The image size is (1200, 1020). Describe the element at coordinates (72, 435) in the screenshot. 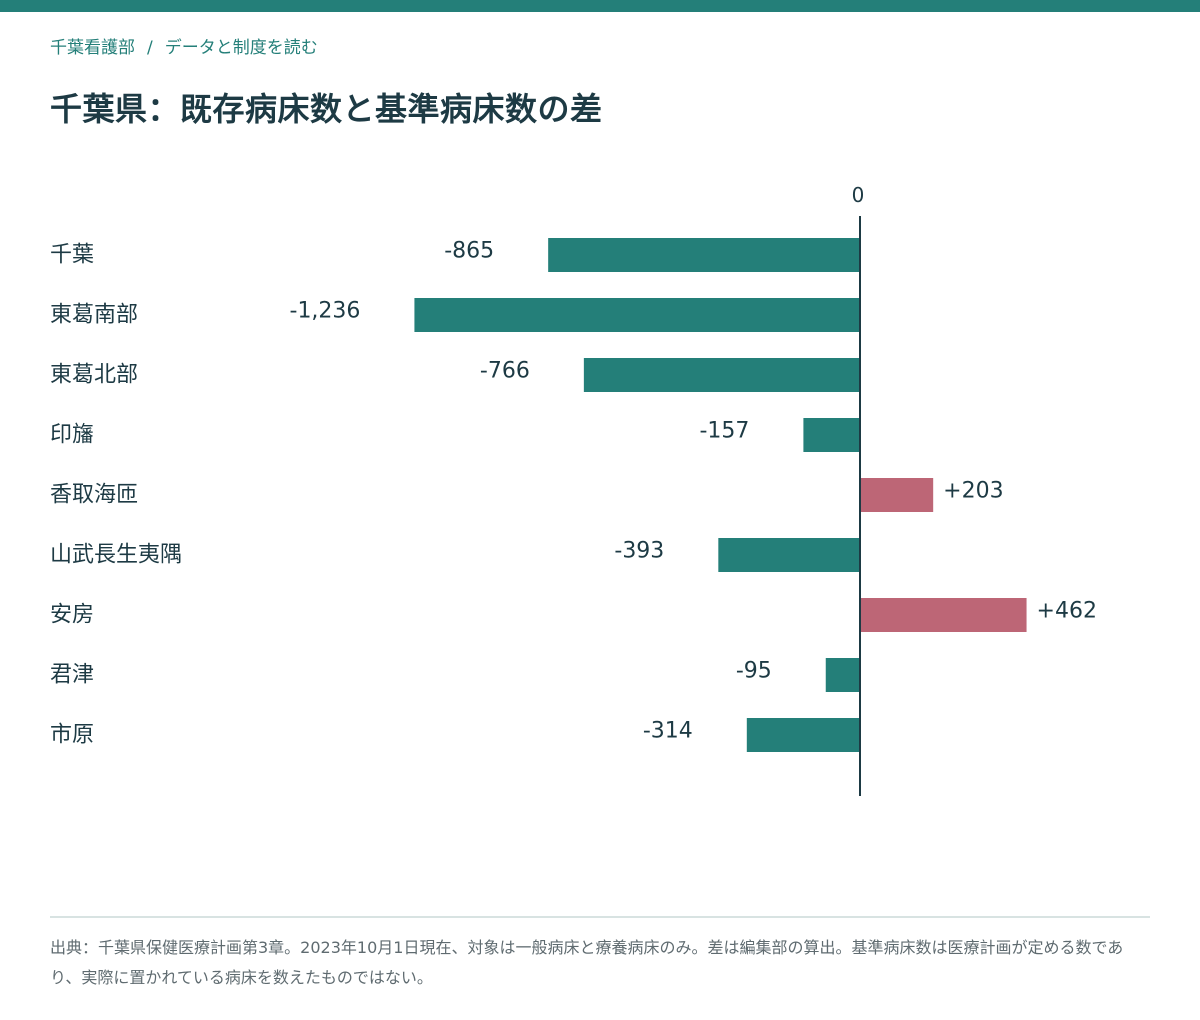

I see `category-label: 印旛` at that location.